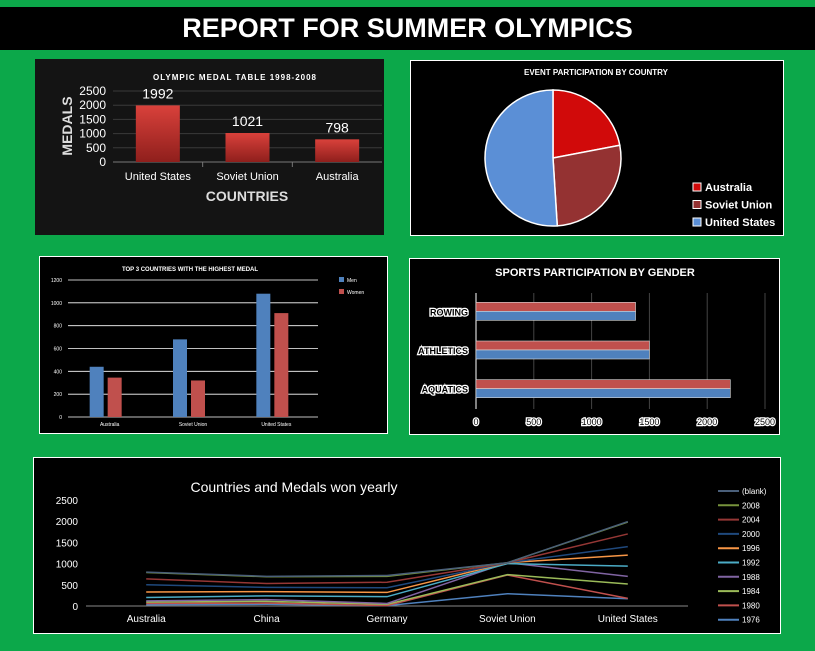  Describe the element at coordinates (739, 206) in the screenshot. I see `legend-label: Soviet Union` at that location.